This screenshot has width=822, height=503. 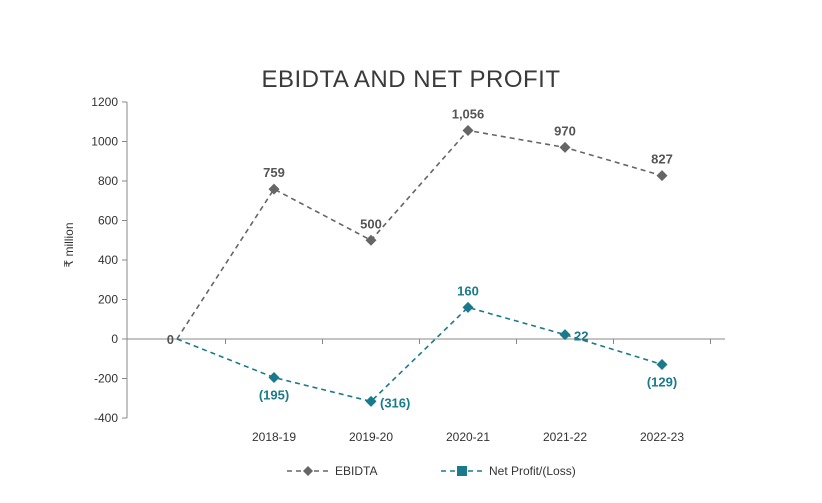 What do you see at coordinates (104, 102) in the screenshot?
I see `y-tick-label: 1200` at bounding box center [104, 102].